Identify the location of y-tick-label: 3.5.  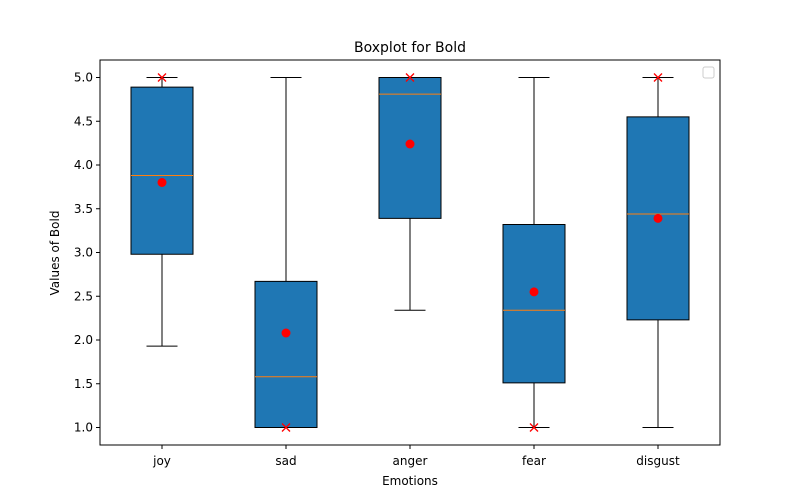
(83, 209).